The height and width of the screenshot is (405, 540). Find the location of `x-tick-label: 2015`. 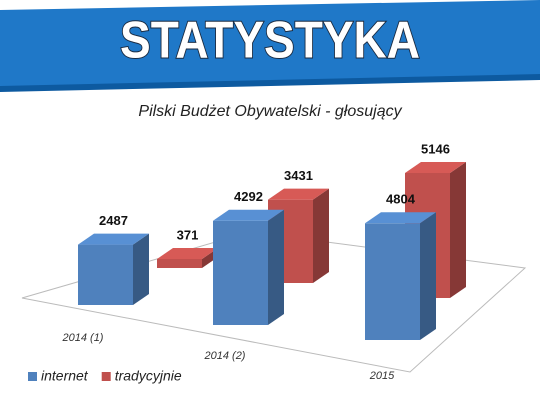

x-tick-label: 2015 is located at coordinates (382, 376).